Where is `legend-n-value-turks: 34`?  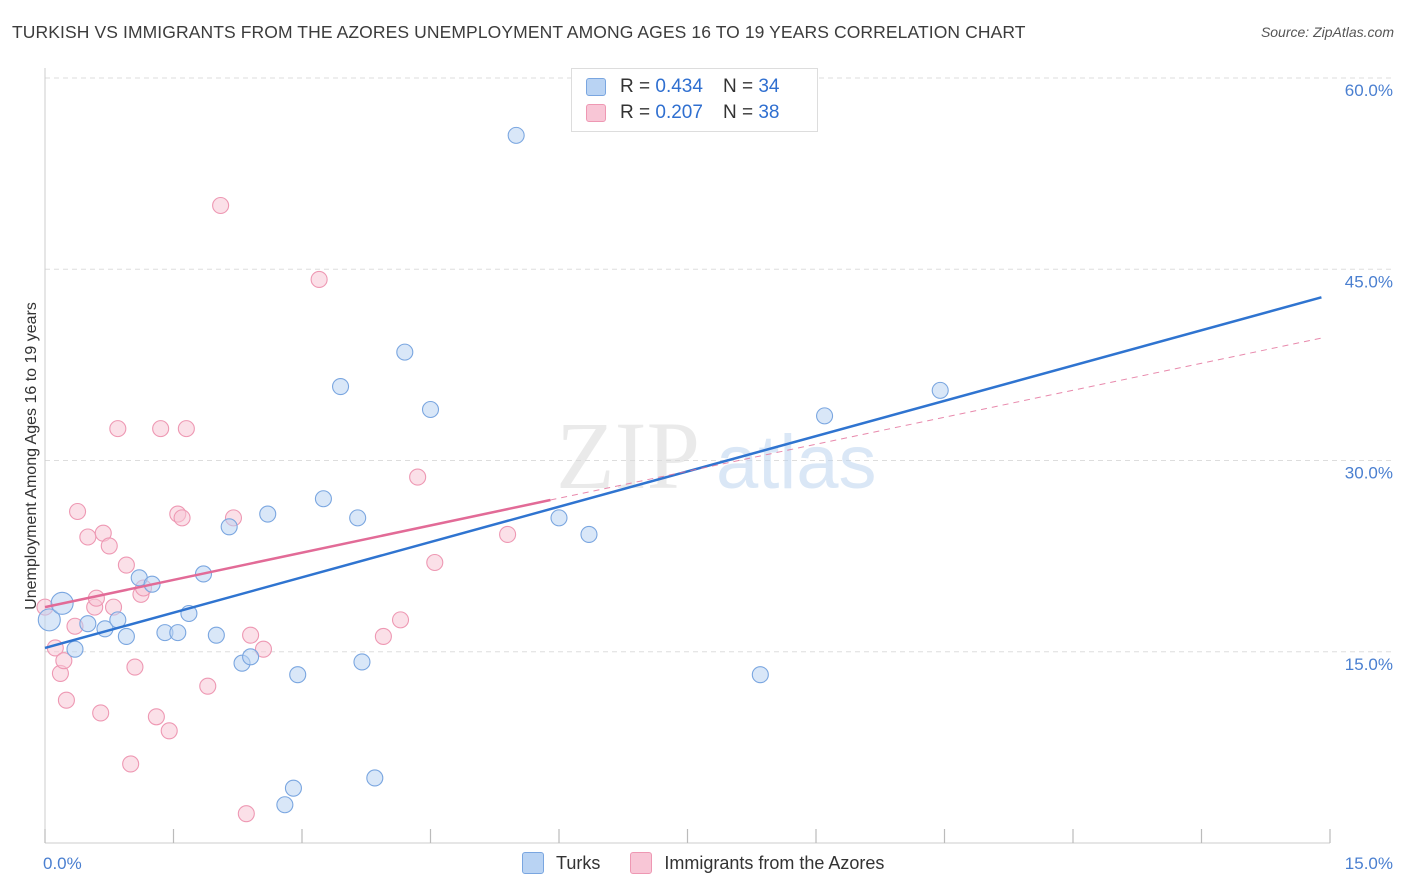
legend-n-value-turks: 34 is located at coordinates (769, 86).